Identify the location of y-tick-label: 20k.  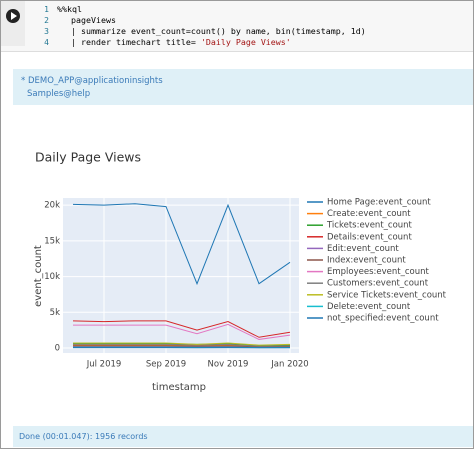
(52, 206).